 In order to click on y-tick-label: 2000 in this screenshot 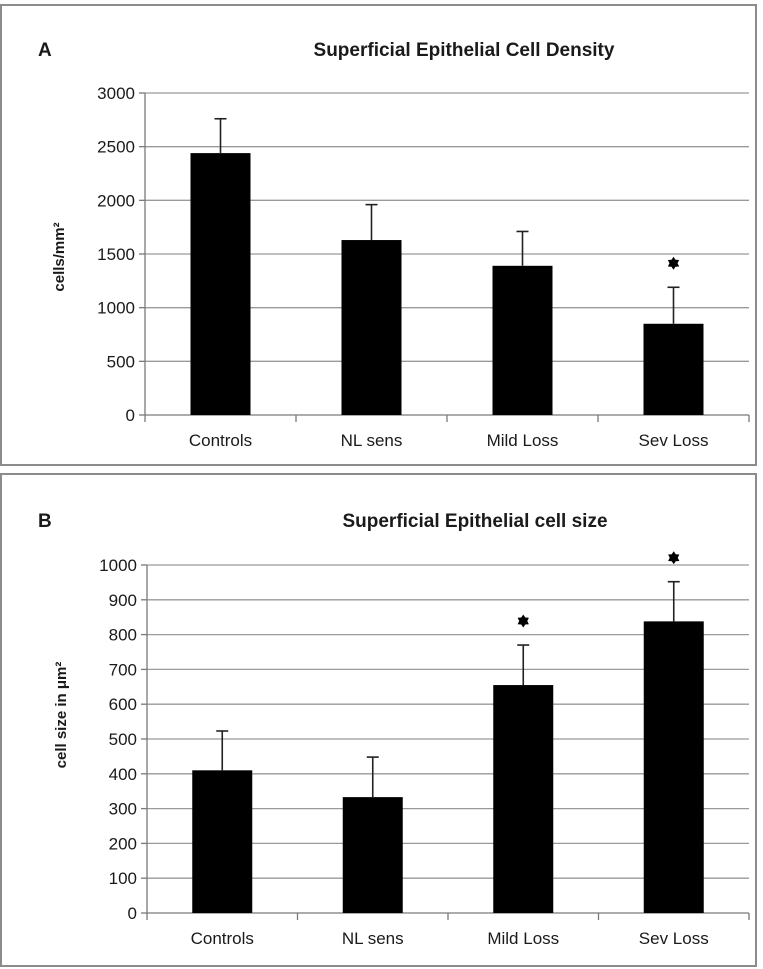, I will do `click(116, 200)`.